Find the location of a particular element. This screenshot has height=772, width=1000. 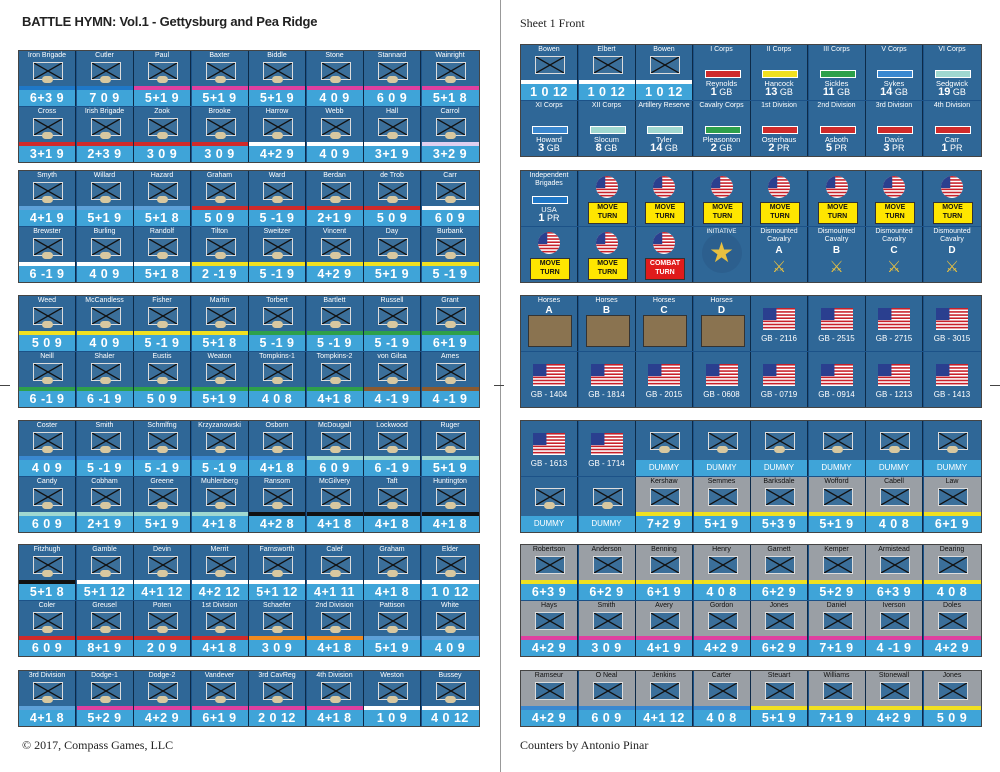

unit-counter: Coler 6 0 9 is located at coordinates (47, 628).